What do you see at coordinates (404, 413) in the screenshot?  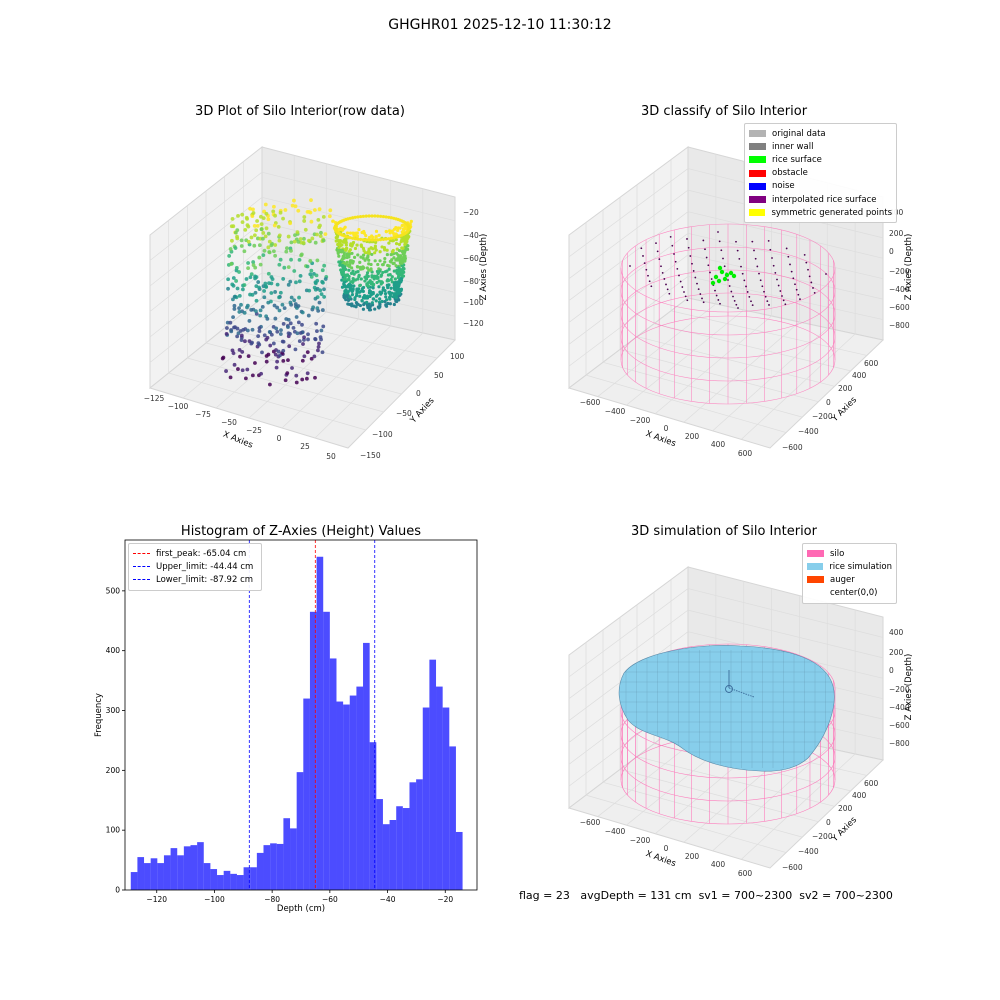 I see `raw-ytick: −50` at bounding box center [404, 413].